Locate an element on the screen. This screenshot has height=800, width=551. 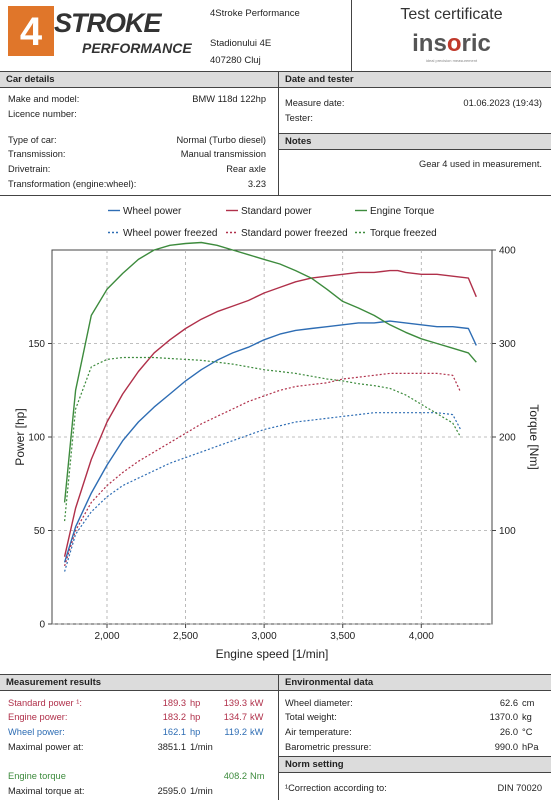
env-unit: cm is located at coordinates (528, 703).